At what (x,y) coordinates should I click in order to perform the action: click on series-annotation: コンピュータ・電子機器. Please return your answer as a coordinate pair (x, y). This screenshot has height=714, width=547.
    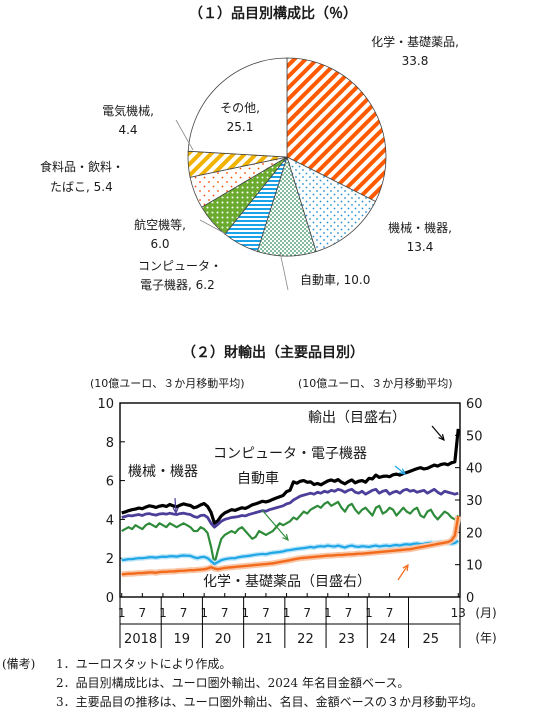
    Looking at the image, I should click on (290, 454).